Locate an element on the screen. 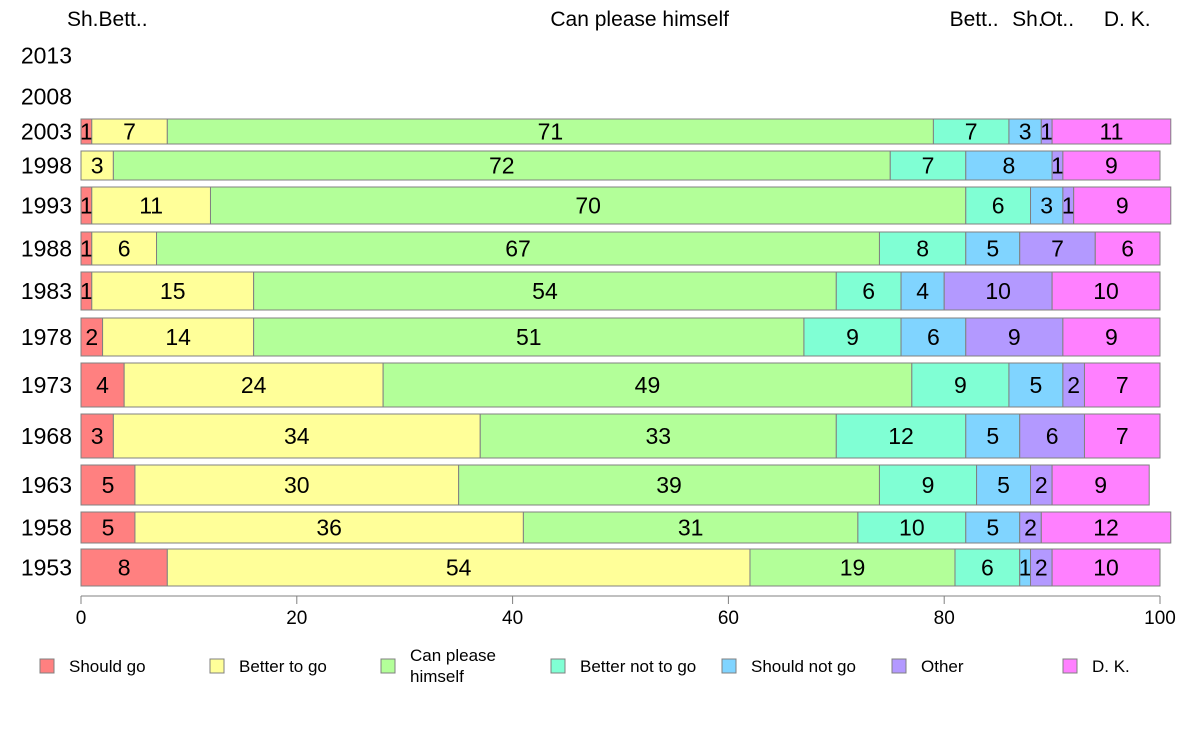 The height and width of the screenshot is (736, 1188). data-label-1978-d-k: 9 is located at coordinates (1111, 337).